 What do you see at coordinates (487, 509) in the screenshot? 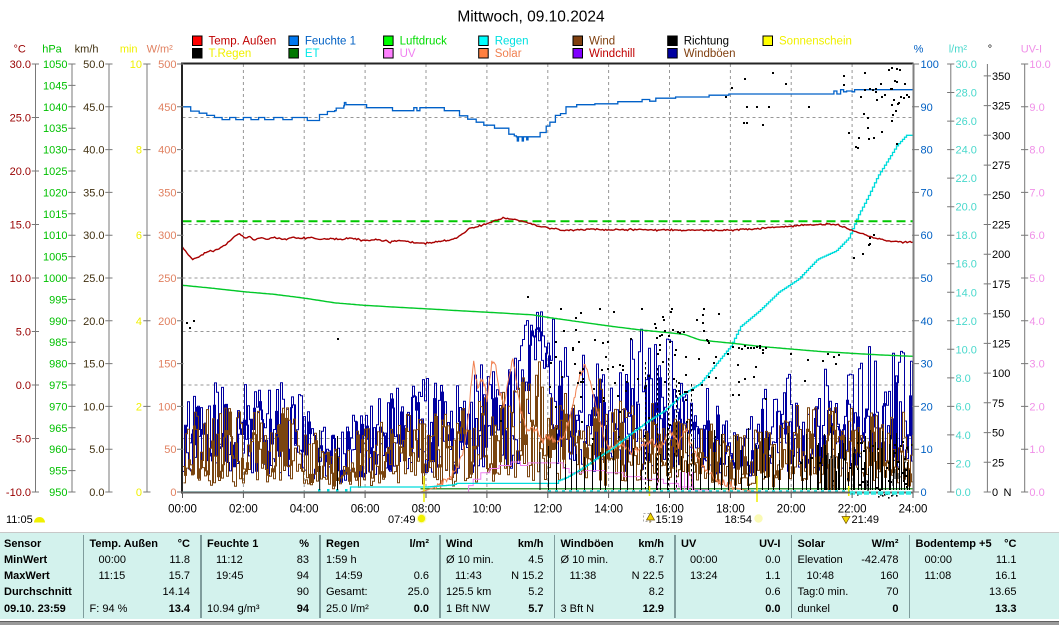
I see `svg-text: 10:00` at bounding box center [487, 509].